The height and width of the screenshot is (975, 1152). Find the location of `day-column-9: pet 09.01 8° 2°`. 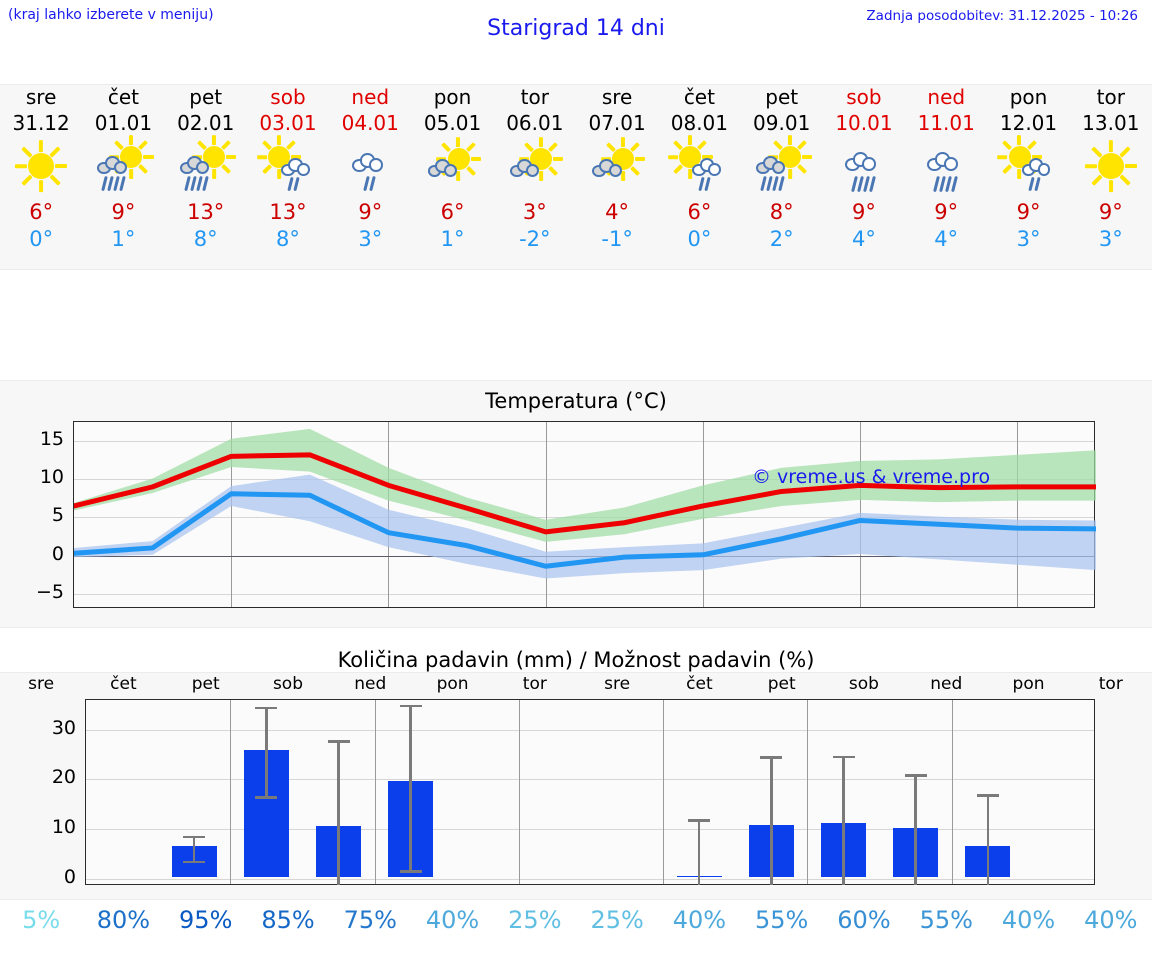

day-column-9: pet 09.01 8° 2° is located at coordinates (782, 177).